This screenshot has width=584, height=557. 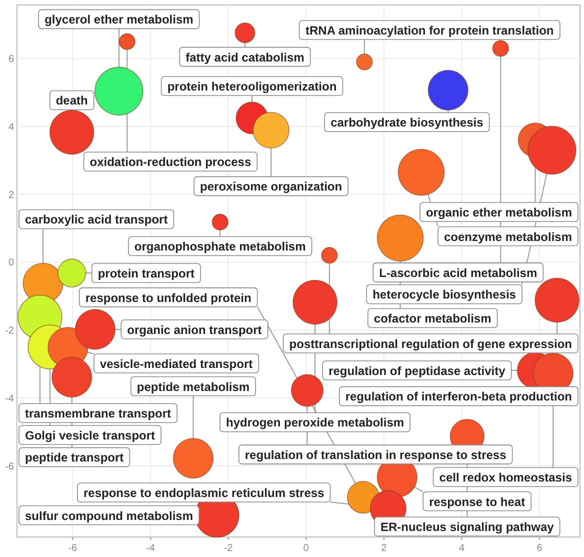 What do you see at coordinates (477, 501) in the screenshot?
I see `annotation: response to heat` at bounding box center [477, 501].